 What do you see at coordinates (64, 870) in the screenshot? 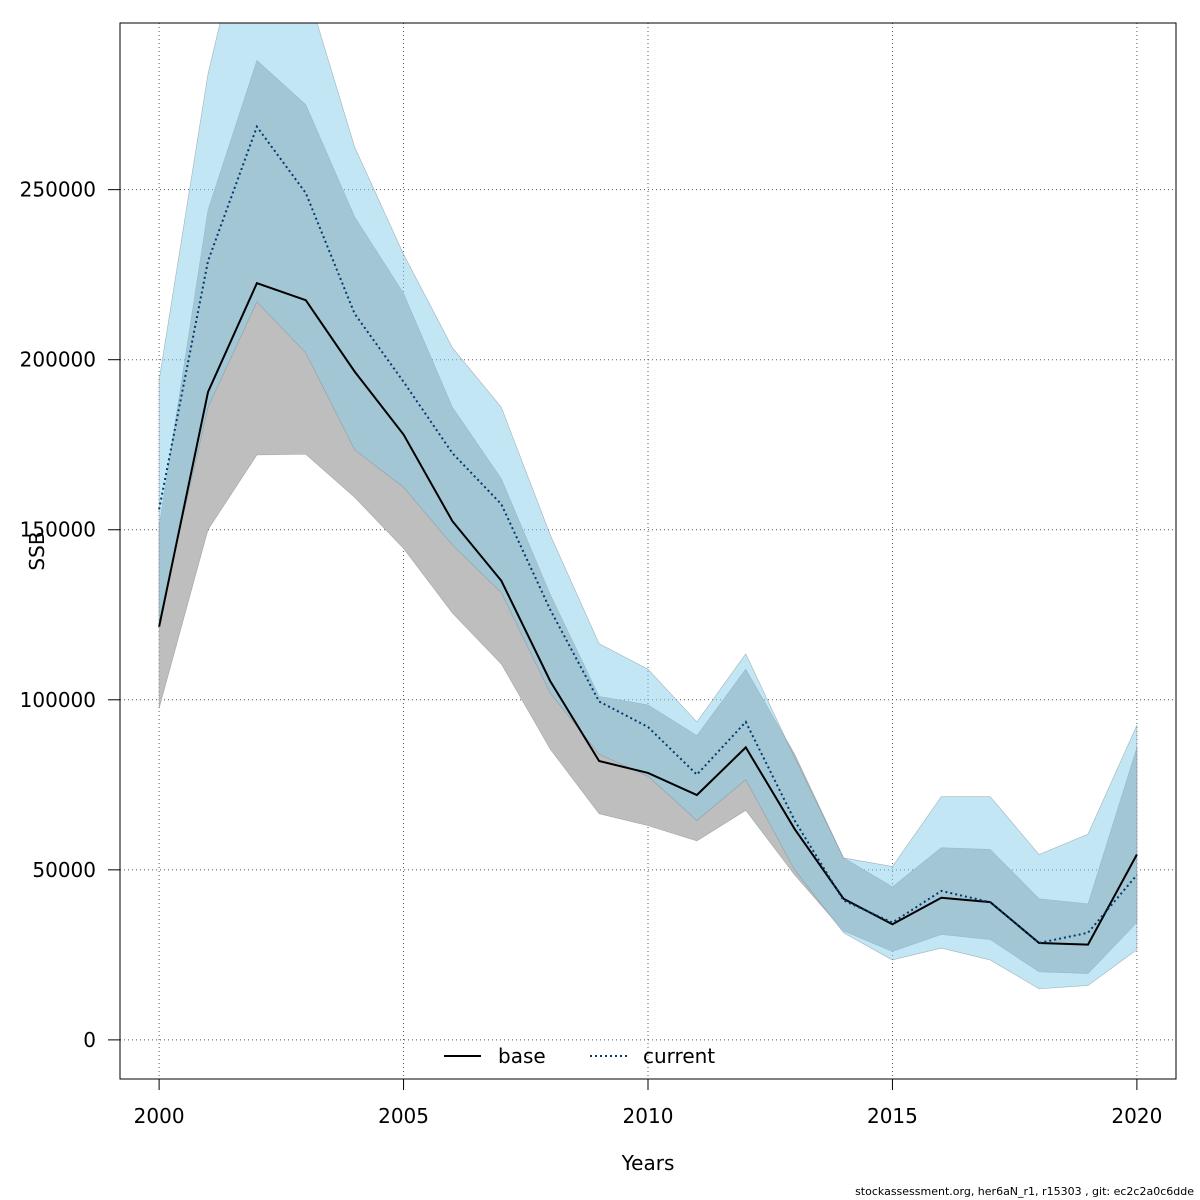
I see `y-tick-label-50000: 50000` at bounding box center [64, 870].